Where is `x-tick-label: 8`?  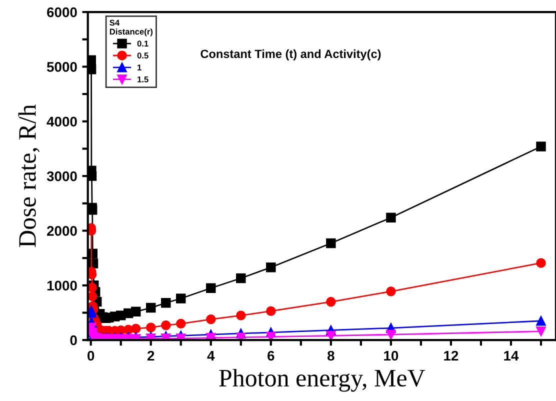 x-tick-label: 8 is located at coordinates (331, 355).